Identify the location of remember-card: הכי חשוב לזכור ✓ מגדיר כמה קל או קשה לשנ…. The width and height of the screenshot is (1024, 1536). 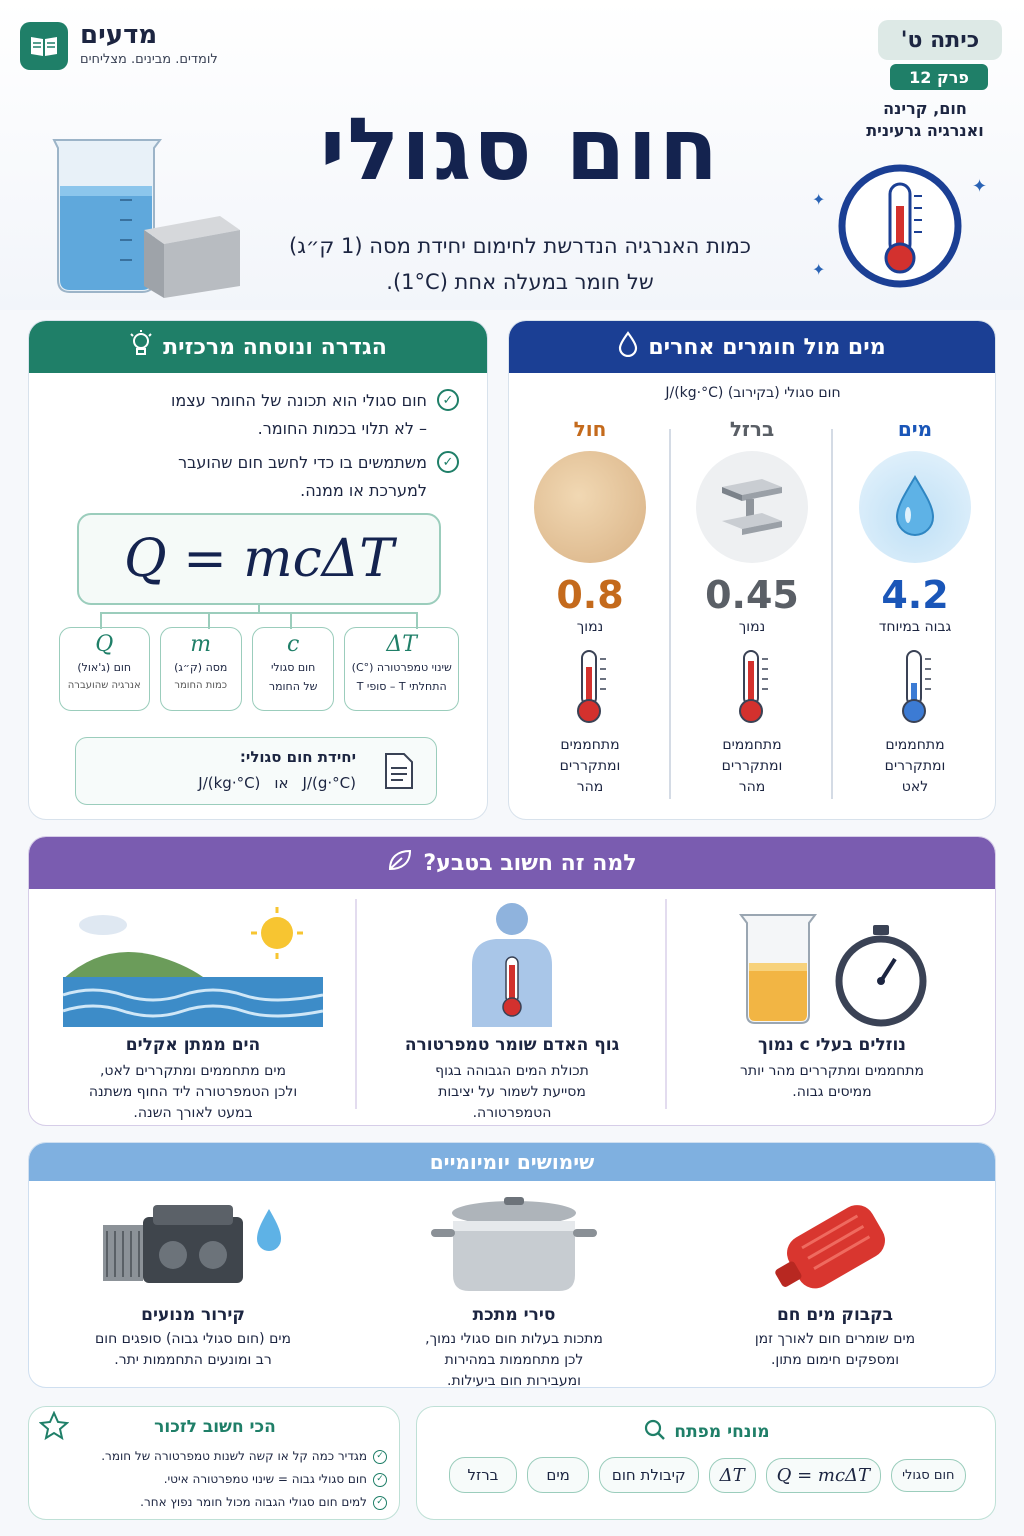
(214, 1463).